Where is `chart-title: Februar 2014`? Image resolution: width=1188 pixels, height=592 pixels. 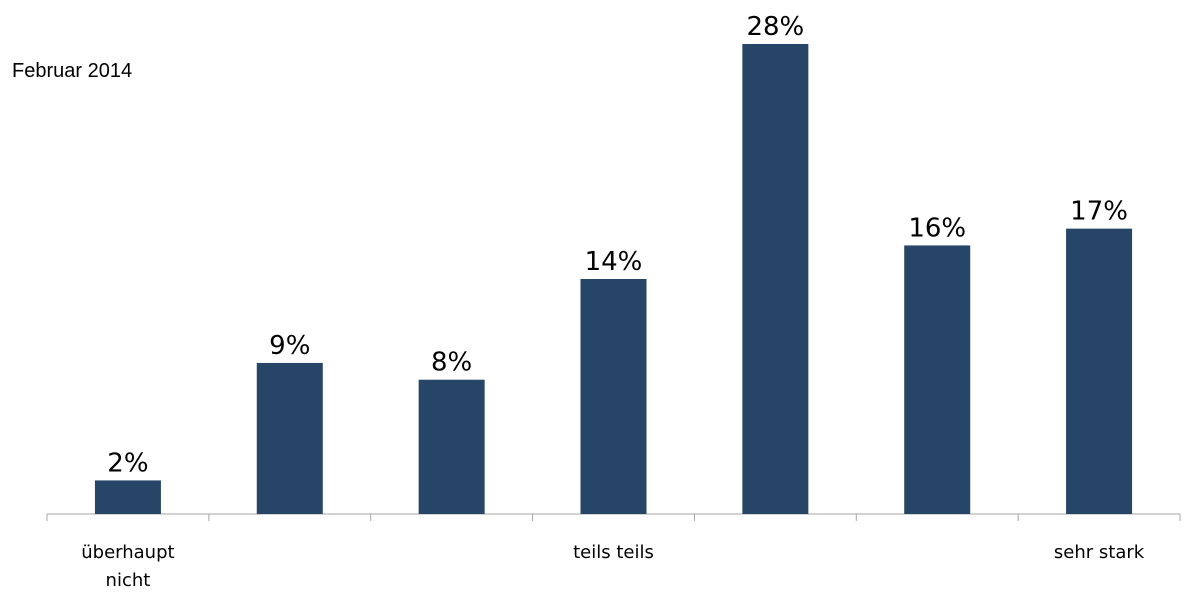 chart-title: Februar 2014 is located at coordinates (72, 71).